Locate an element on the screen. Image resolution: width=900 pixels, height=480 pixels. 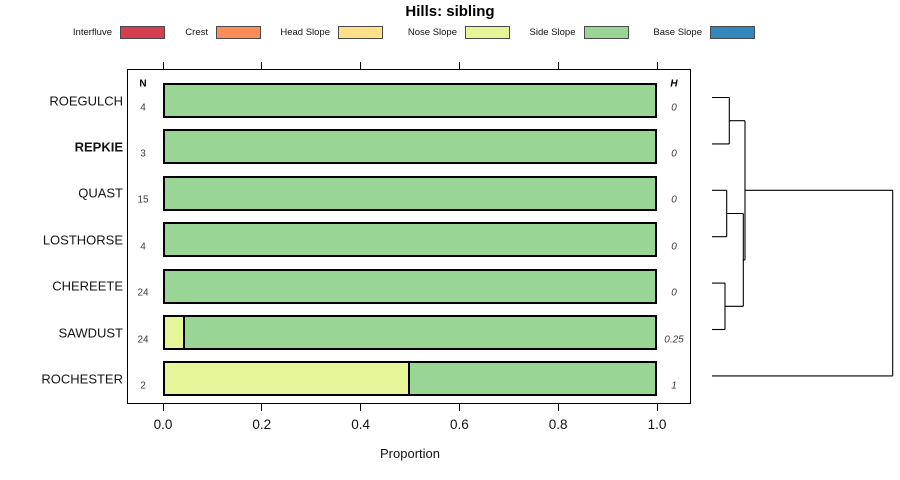
bar-roegulch is located at coordinates (410, 100).